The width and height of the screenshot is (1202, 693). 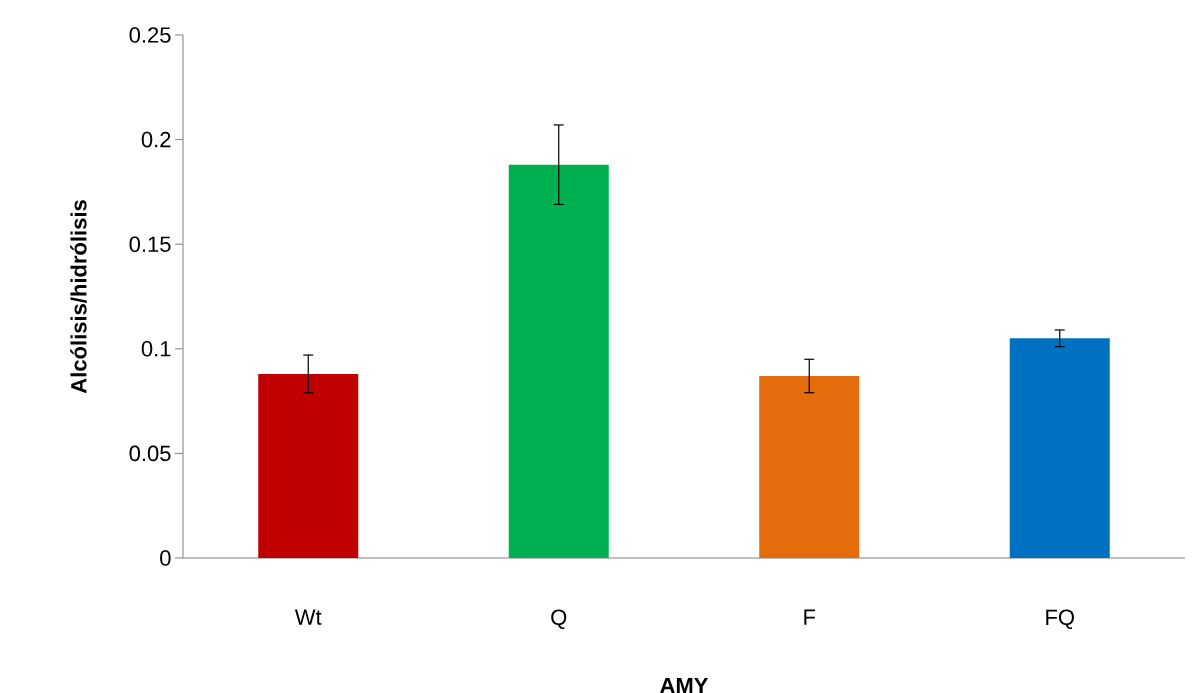 I want to click on y-tick-label: 0.15, so click(x=150, y=244).